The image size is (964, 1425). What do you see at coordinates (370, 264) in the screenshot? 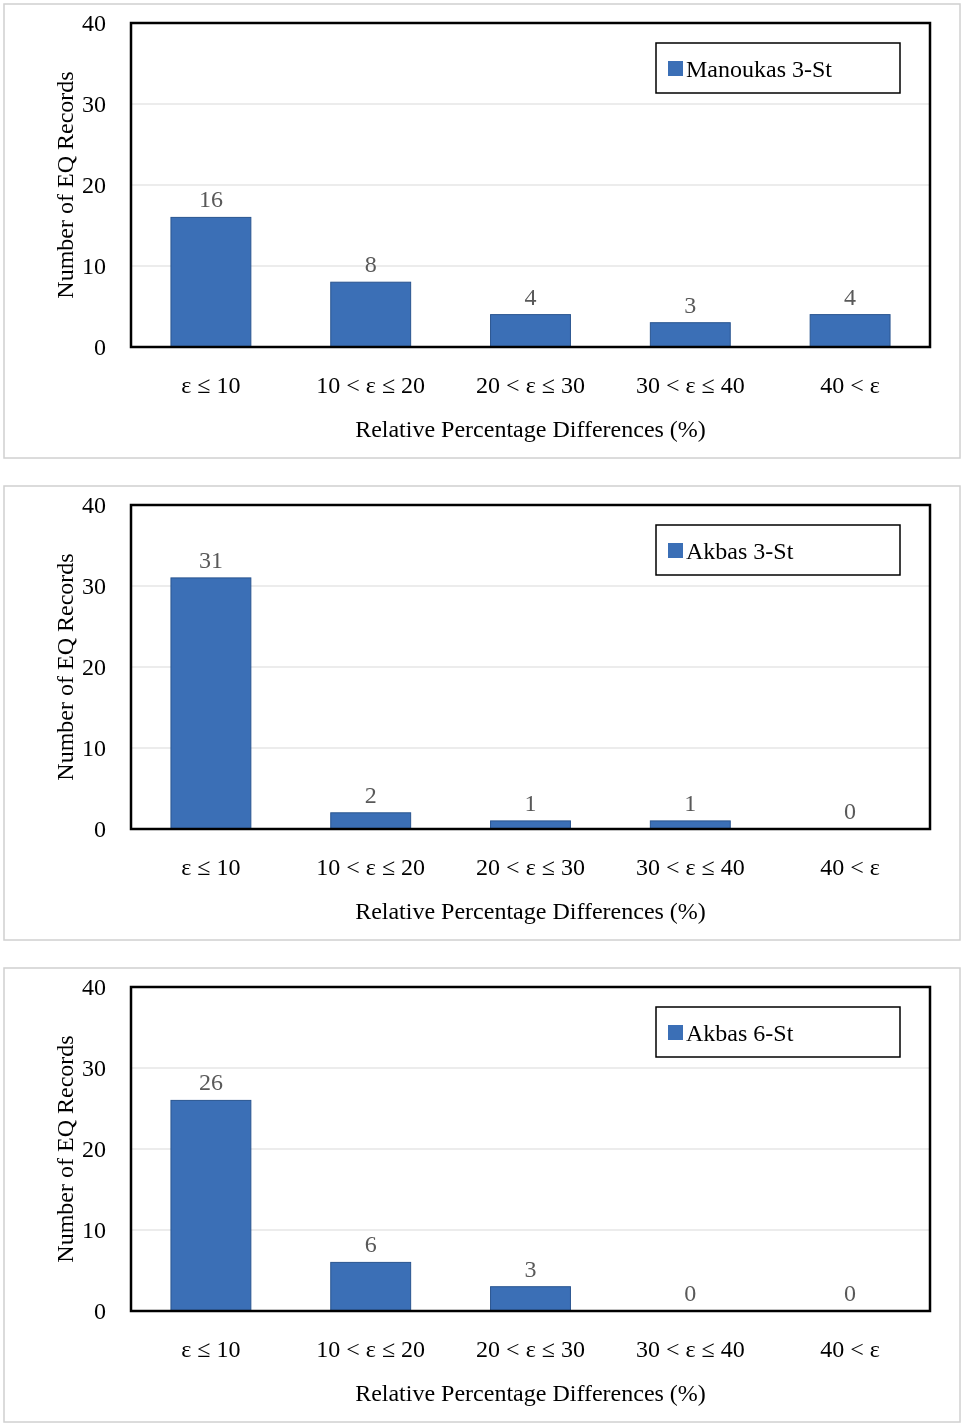
I see `data-label: 8` at bounding box center [370, 264].